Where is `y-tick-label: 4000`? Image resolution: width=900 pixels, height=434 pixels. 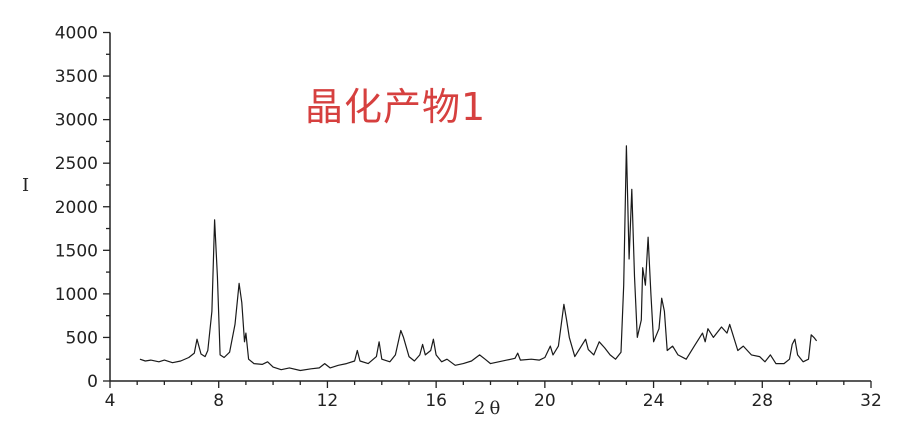
y-tick-label: 4000 is located at coordinates (76, 34).